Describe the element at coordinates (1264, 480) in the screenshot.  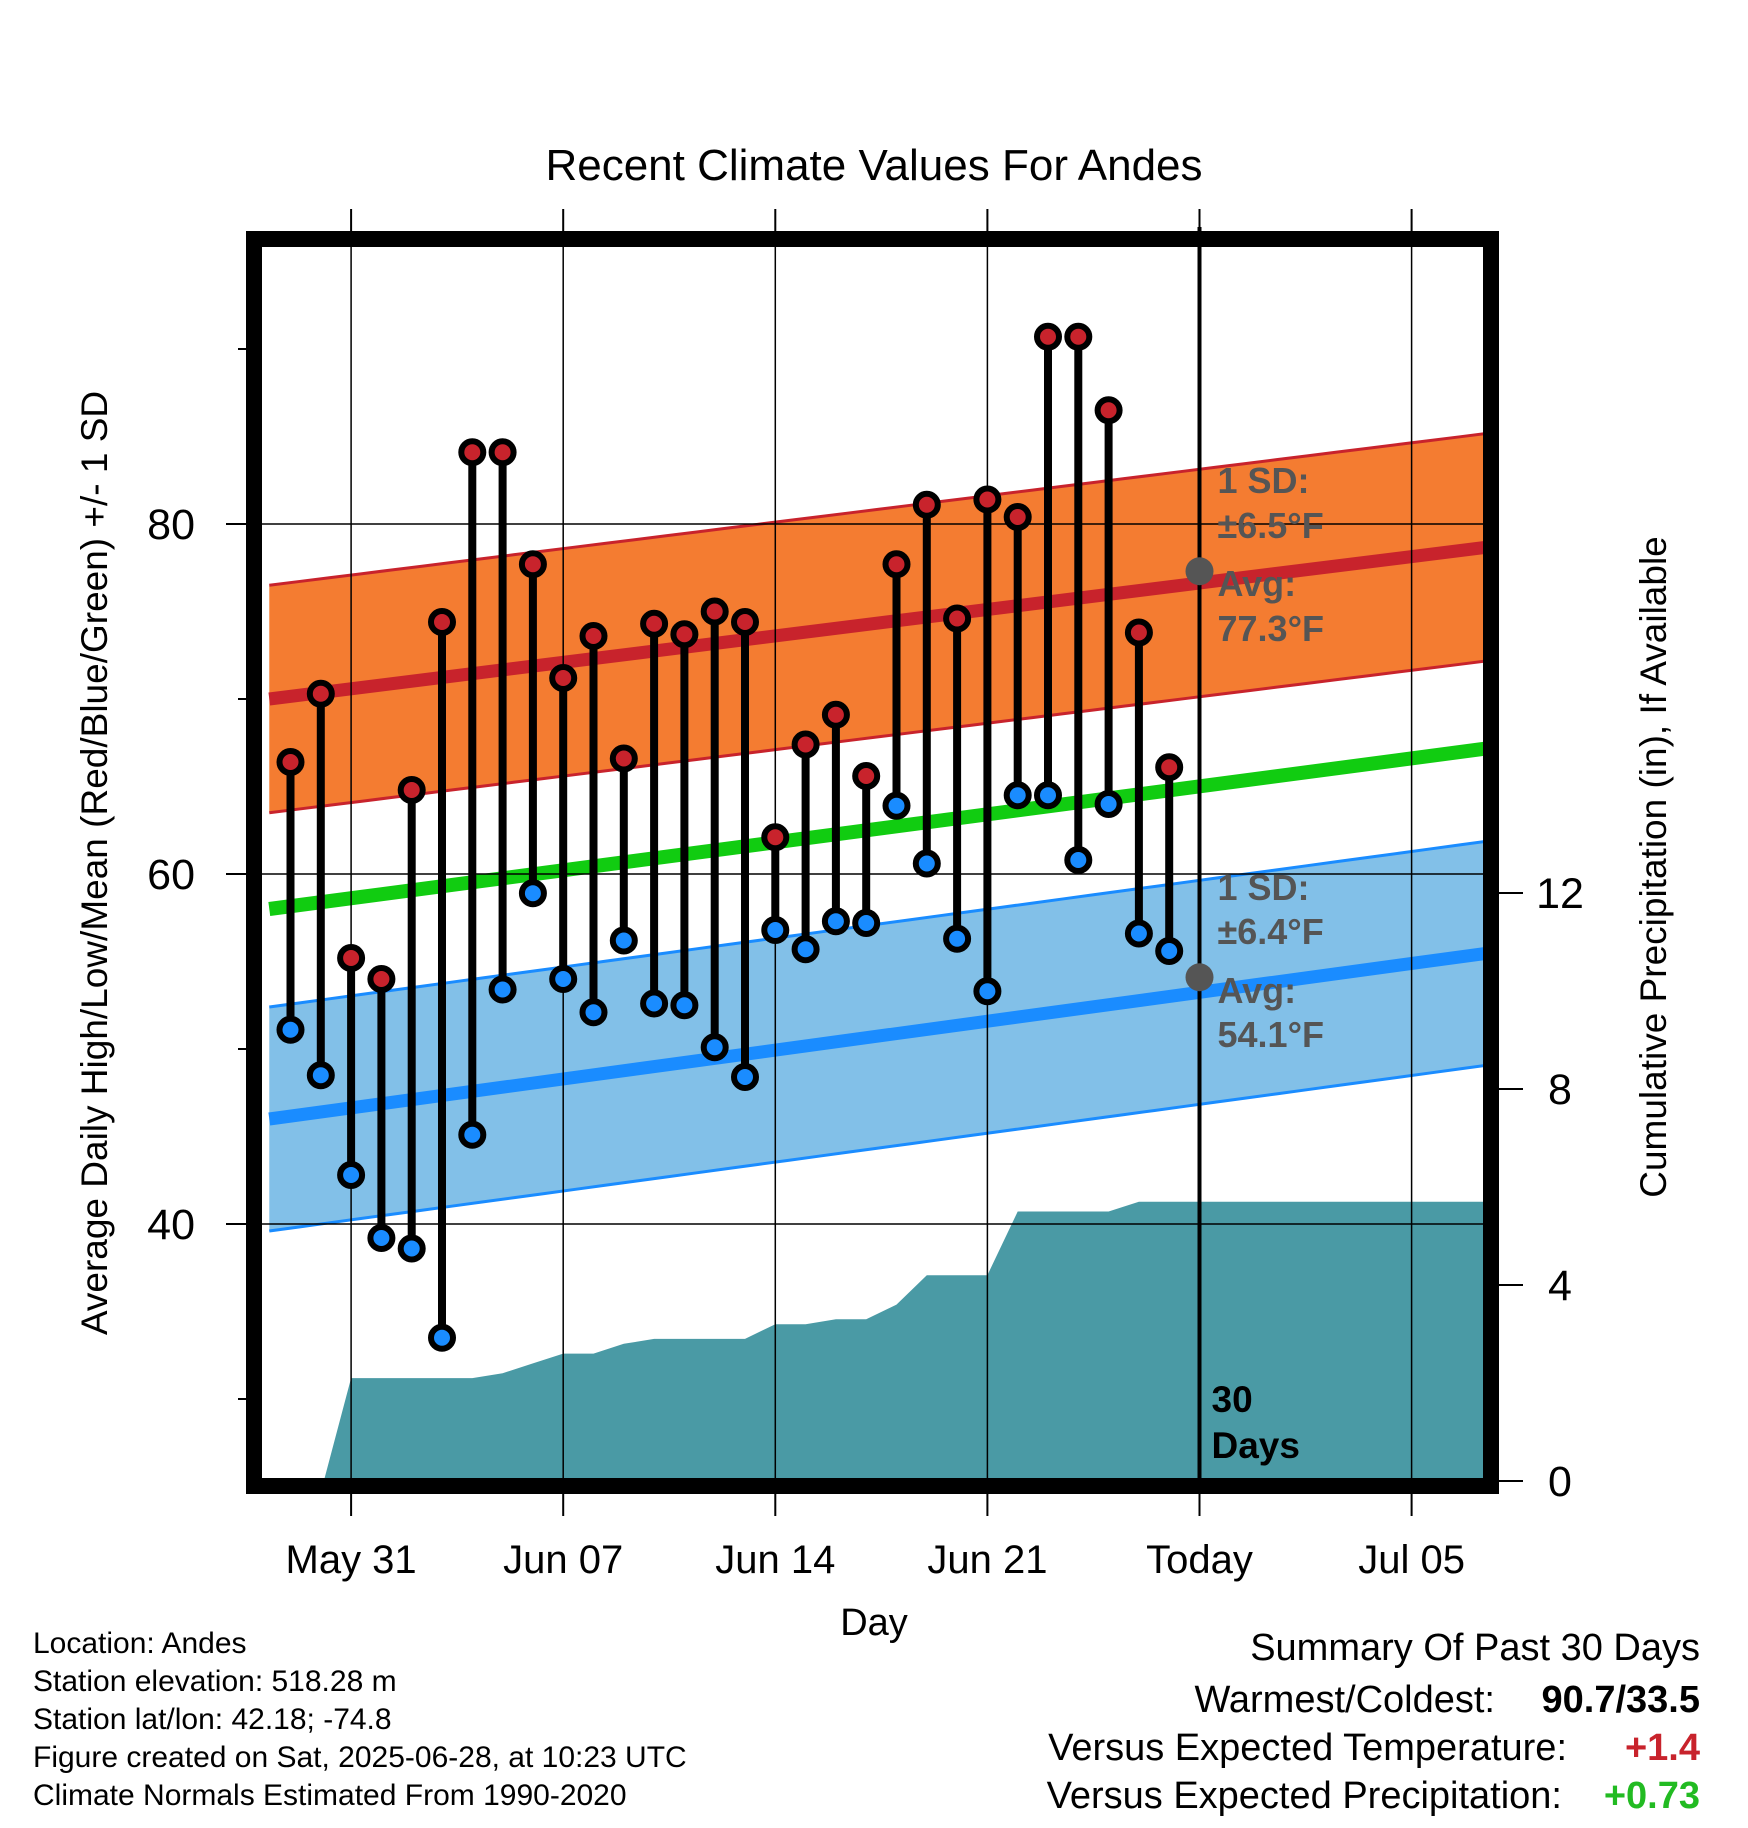
I see `high-sd-label: 1 SD:` at that location.